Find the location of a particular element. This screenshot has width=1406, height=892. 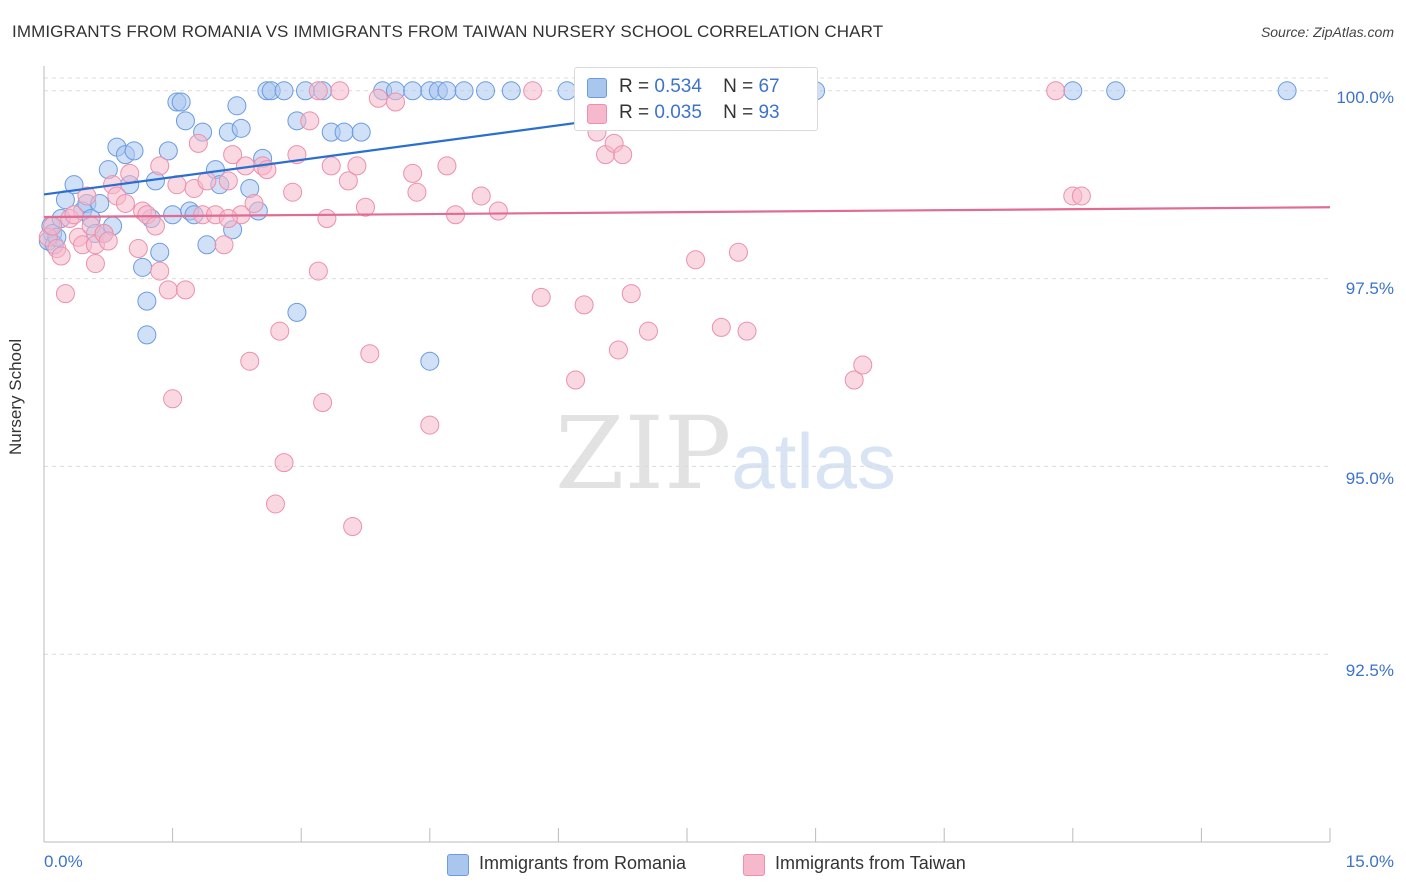

watermark: ZIPatlas is located at coordinates (725, 453).